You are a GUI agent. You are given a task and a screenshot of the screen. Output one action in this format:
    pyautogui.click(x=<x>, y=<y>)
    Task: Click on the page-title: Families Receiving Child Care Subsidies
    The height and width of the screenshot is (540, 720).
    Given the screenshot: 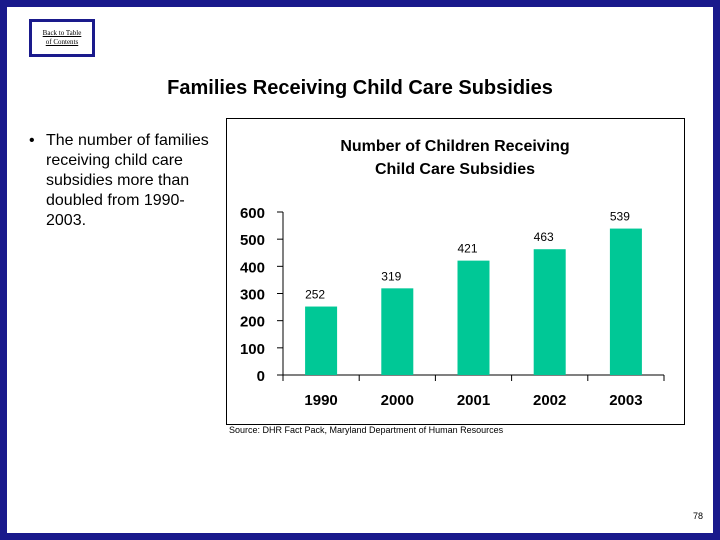 What is the action you would take?
    pyautogui.click(x=360, y=88)
    